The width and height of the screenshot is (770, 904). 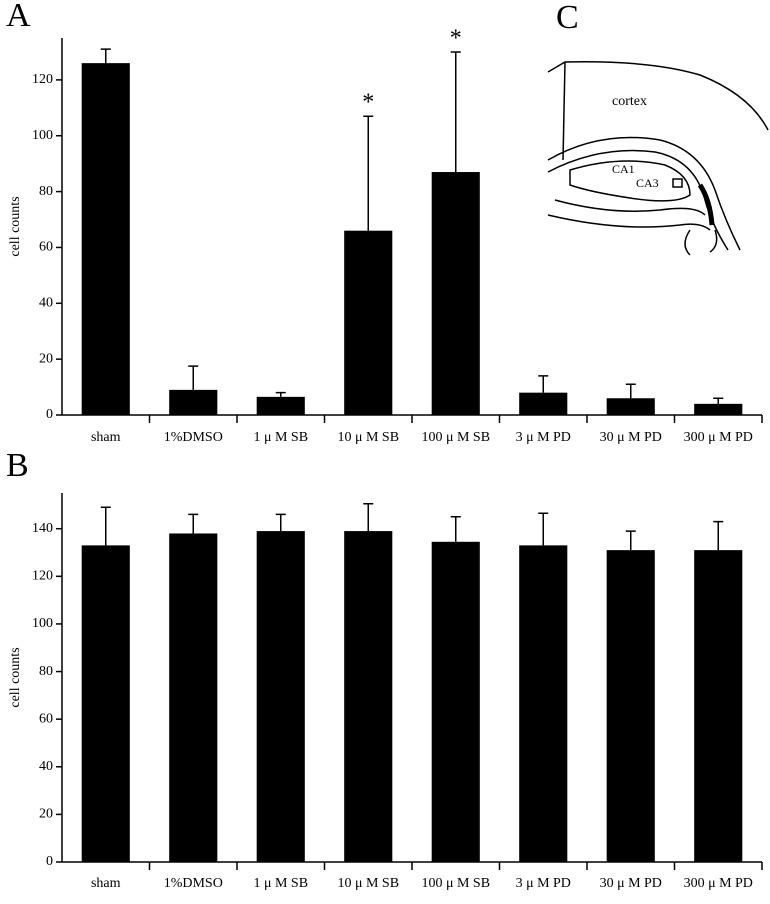 What do you see at coordinates (42, 528) in the screenshot?
I see `y-tick-label: 140` at bounding box center [42, 528].